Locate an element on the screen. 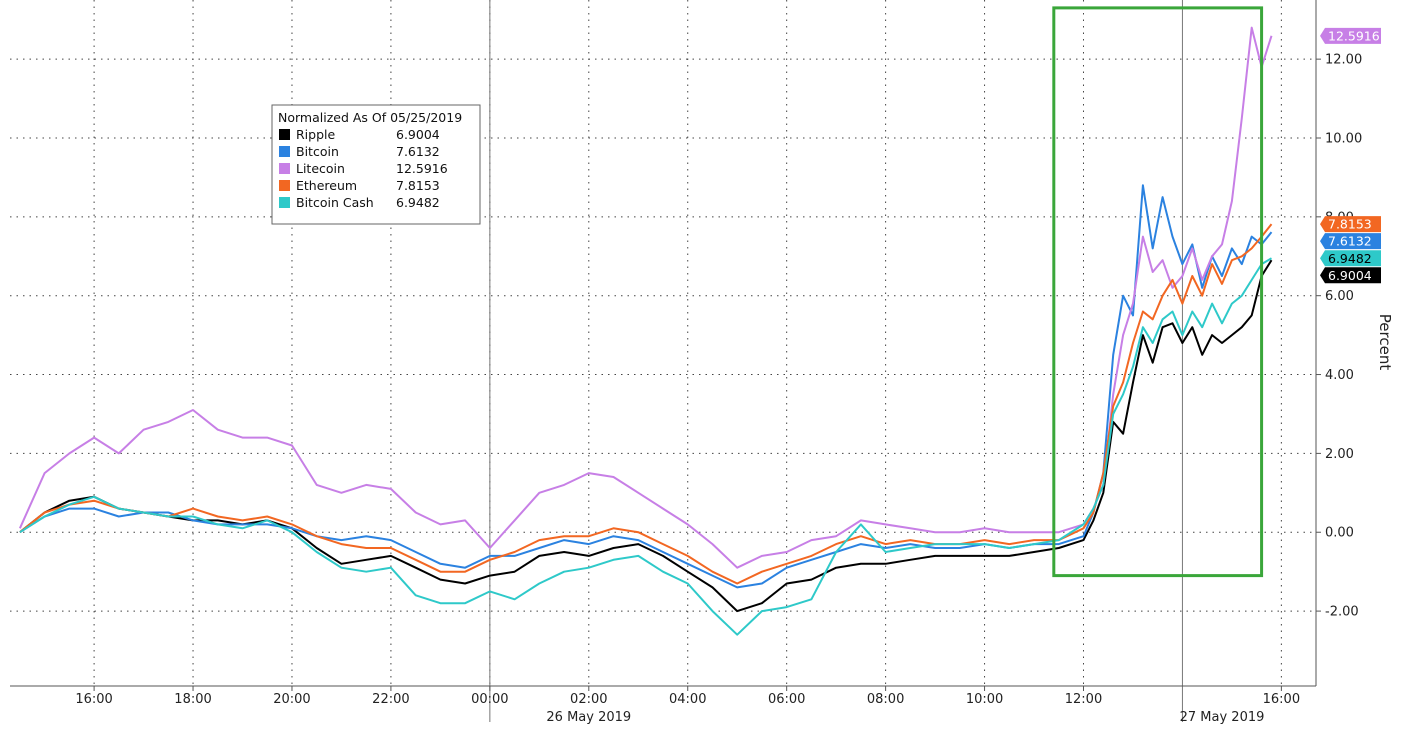  value-tag-label: 6.9482 is located at coordinates (1350, 258).